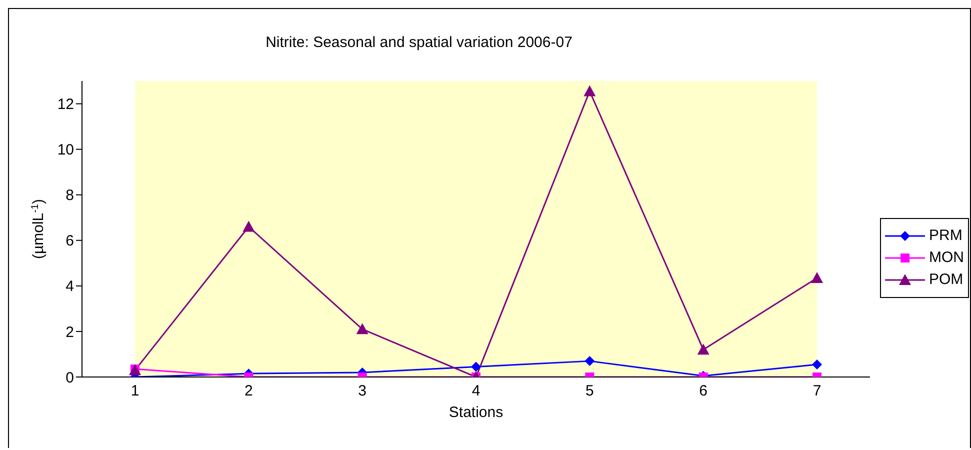 This screenshot has width=971, height=450. What do you see at coordinates (70, 377) in the screenshot?
I see `y-tick-label: 0` at bounding box center [70, 377].